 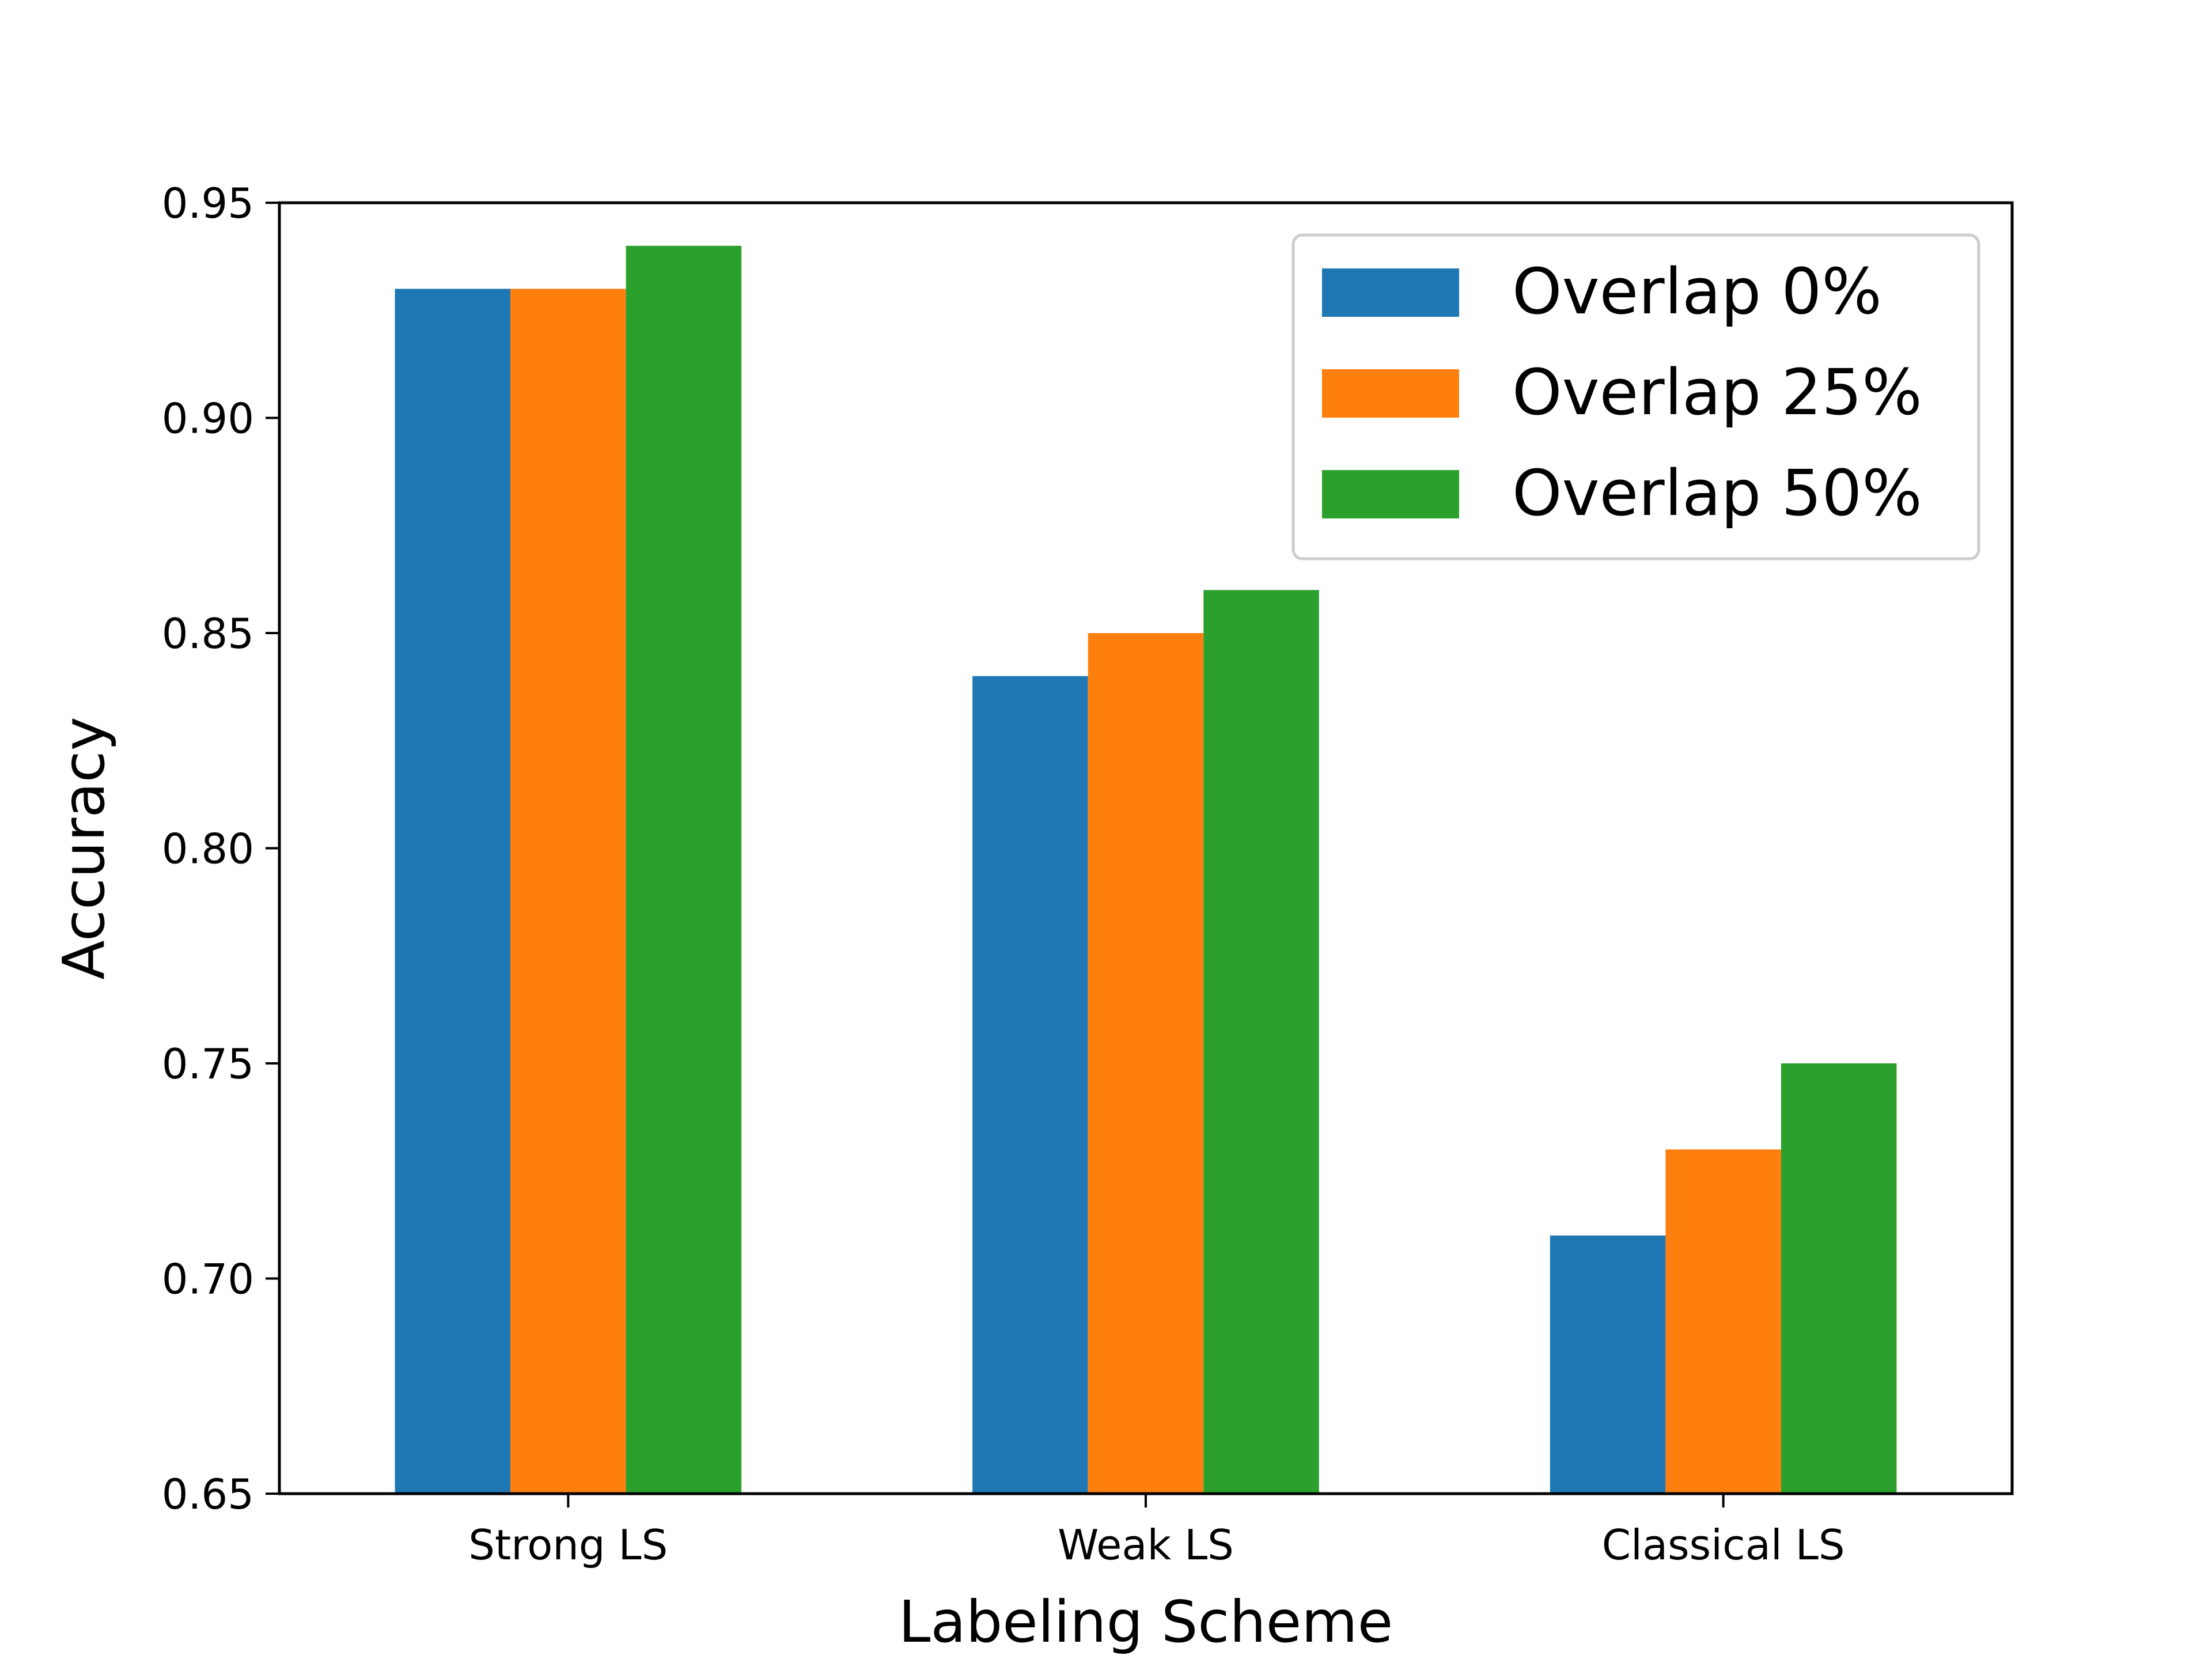 What do you see at coordinates (208, 1494) in the screenshot?
I see `y-tick-label-0: 0.65` at bounding box center [208, 1494].